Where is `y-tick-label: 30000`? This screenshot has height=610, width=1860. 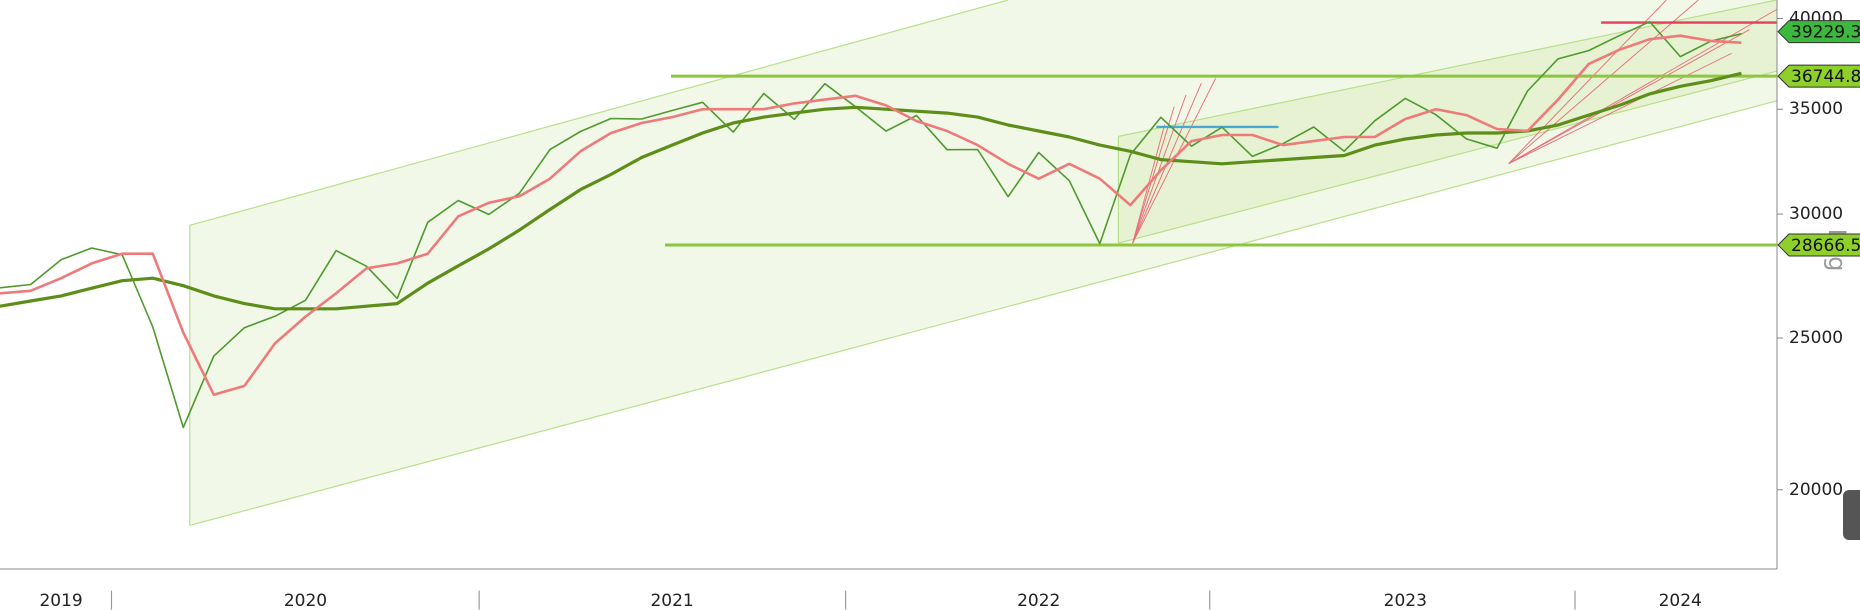 y-tick-label: 30000 is located at coordinates (1816, 214).